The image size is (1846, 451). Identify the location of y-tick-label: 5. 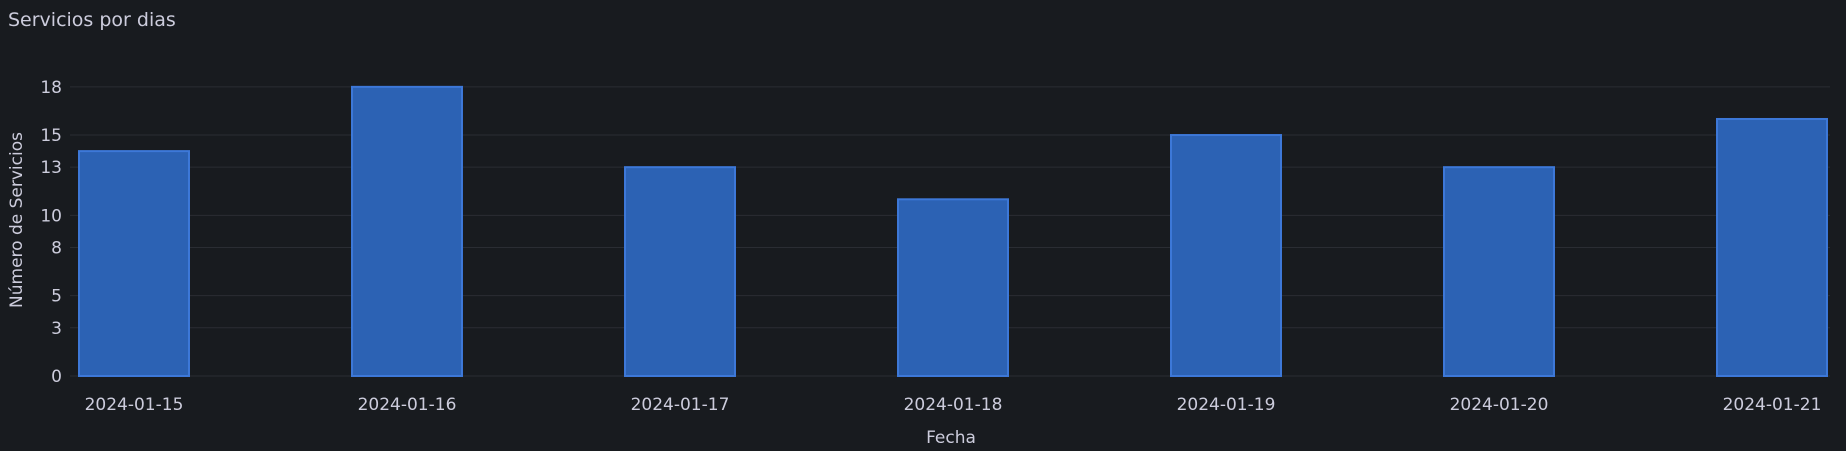
(56, 297).